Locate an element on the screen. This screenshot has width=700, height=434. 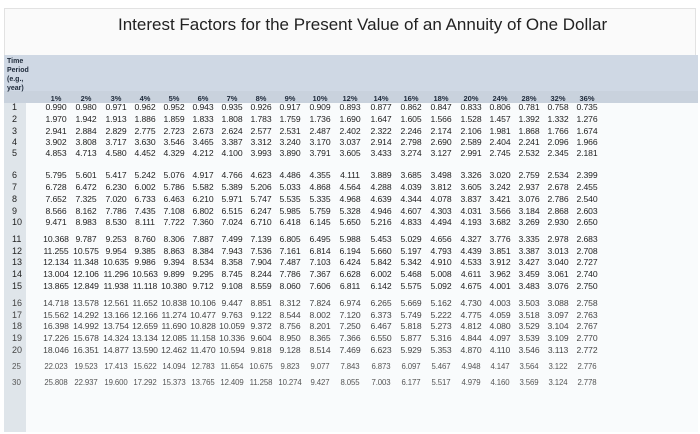
factor-cell: 4.059 is located at coordinates (500, 315).